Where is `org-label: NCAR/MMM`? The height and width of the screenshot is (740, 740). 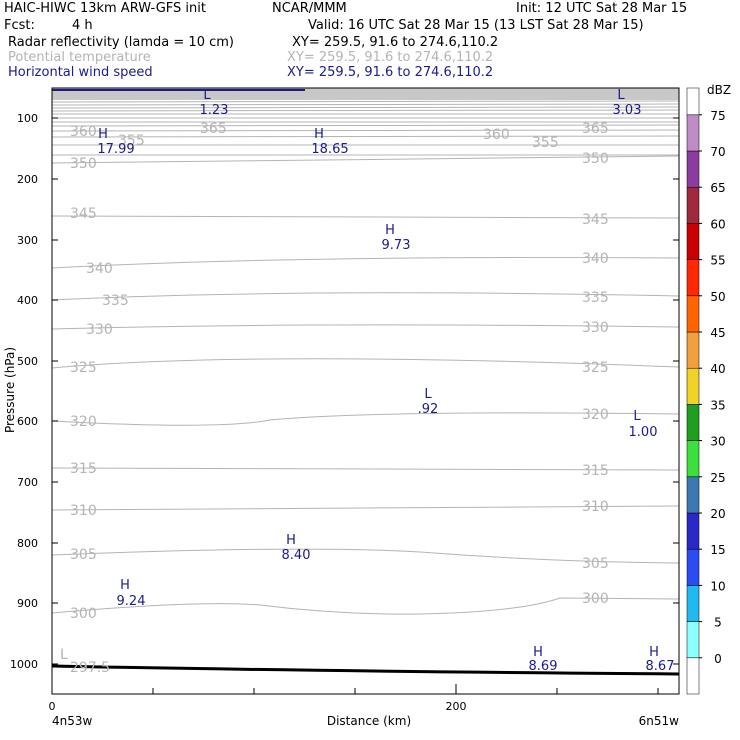 org-label: NCAR/MMM is located at coordinates (309, 8).